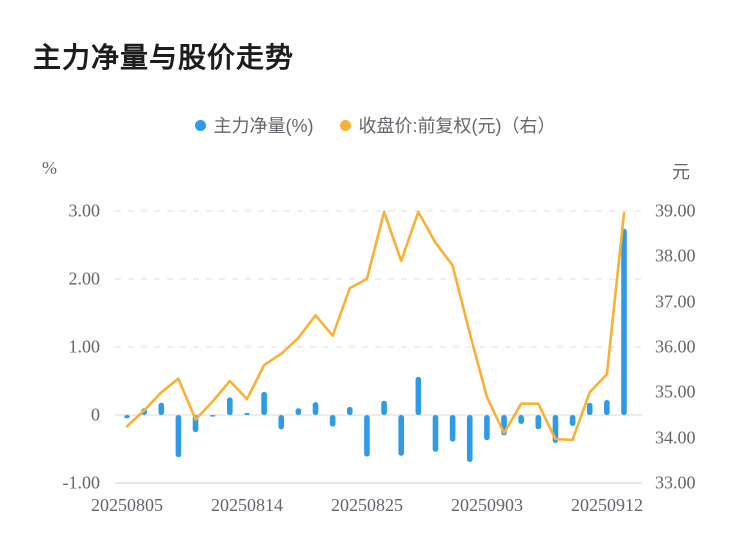  What do you see at coordinates (607, 505) in the screenshot?
I see `x-axis-tick: 20250912` at bounding box center [607, 505].